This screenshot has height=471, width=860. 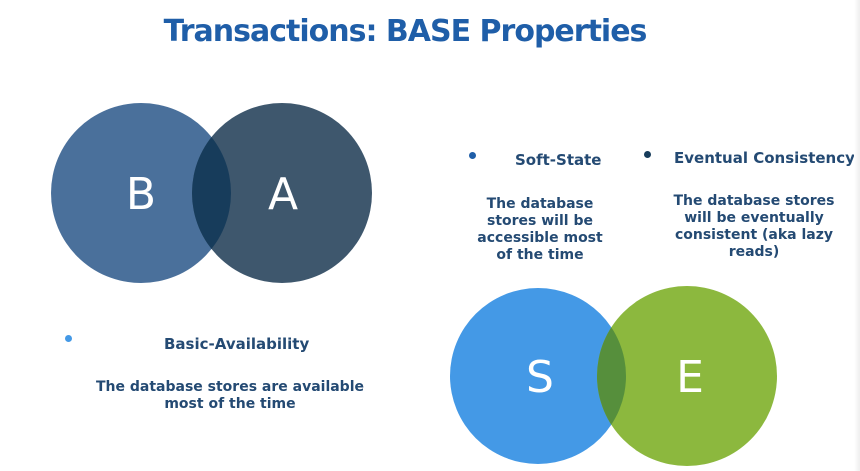 What do you see at coordinates (472, 155) in the screenshot?
I see `bullet-soft-state` at bounding box center [472, 155].